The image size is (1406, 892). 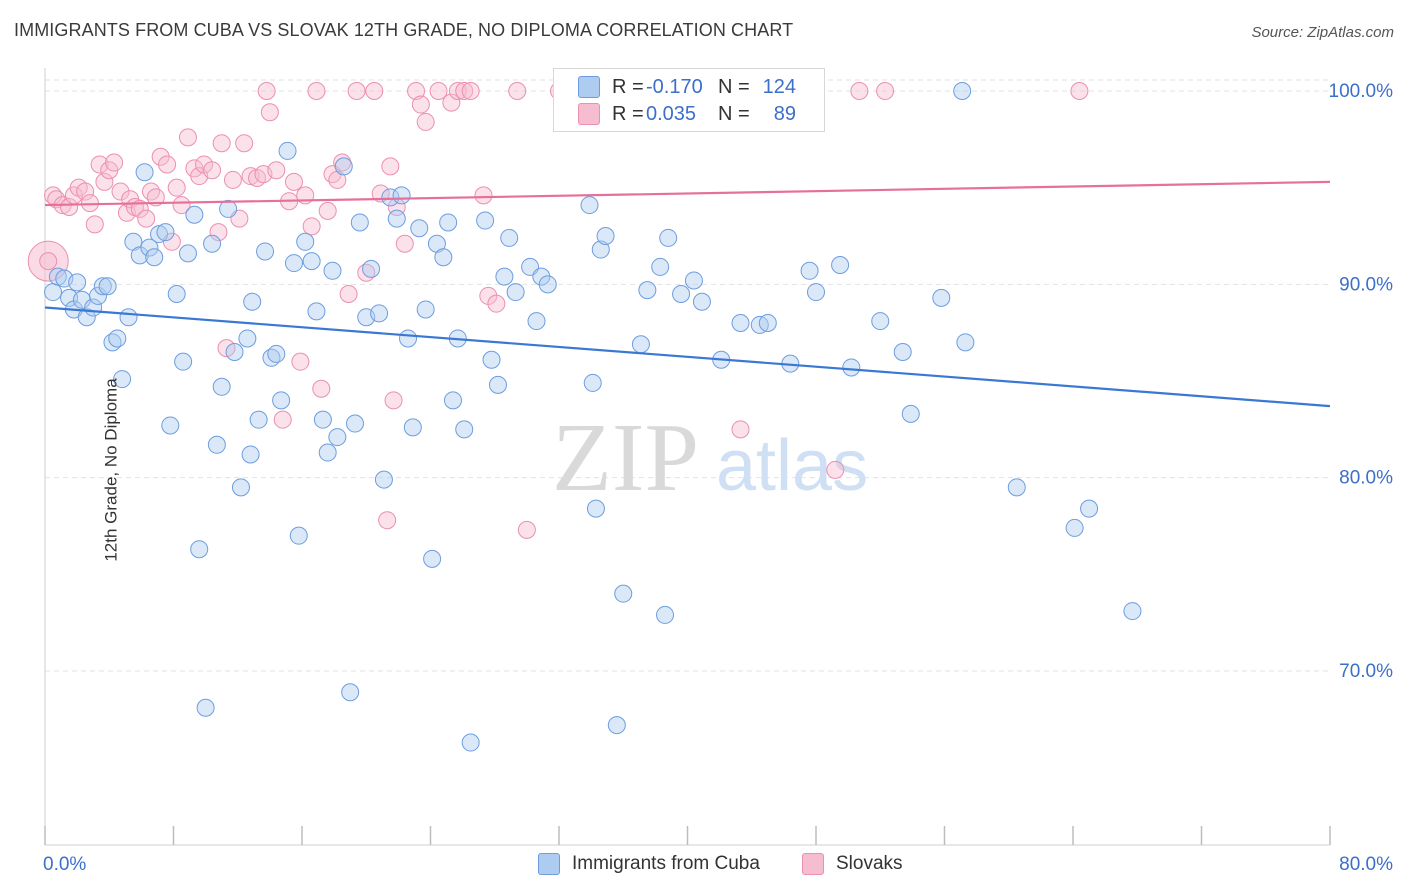 What do you see at coordinates (649, 864) in the screenshot?
I see `legend-item-cuba: Immigrants from Cuba` at bounding box center [649, 864].